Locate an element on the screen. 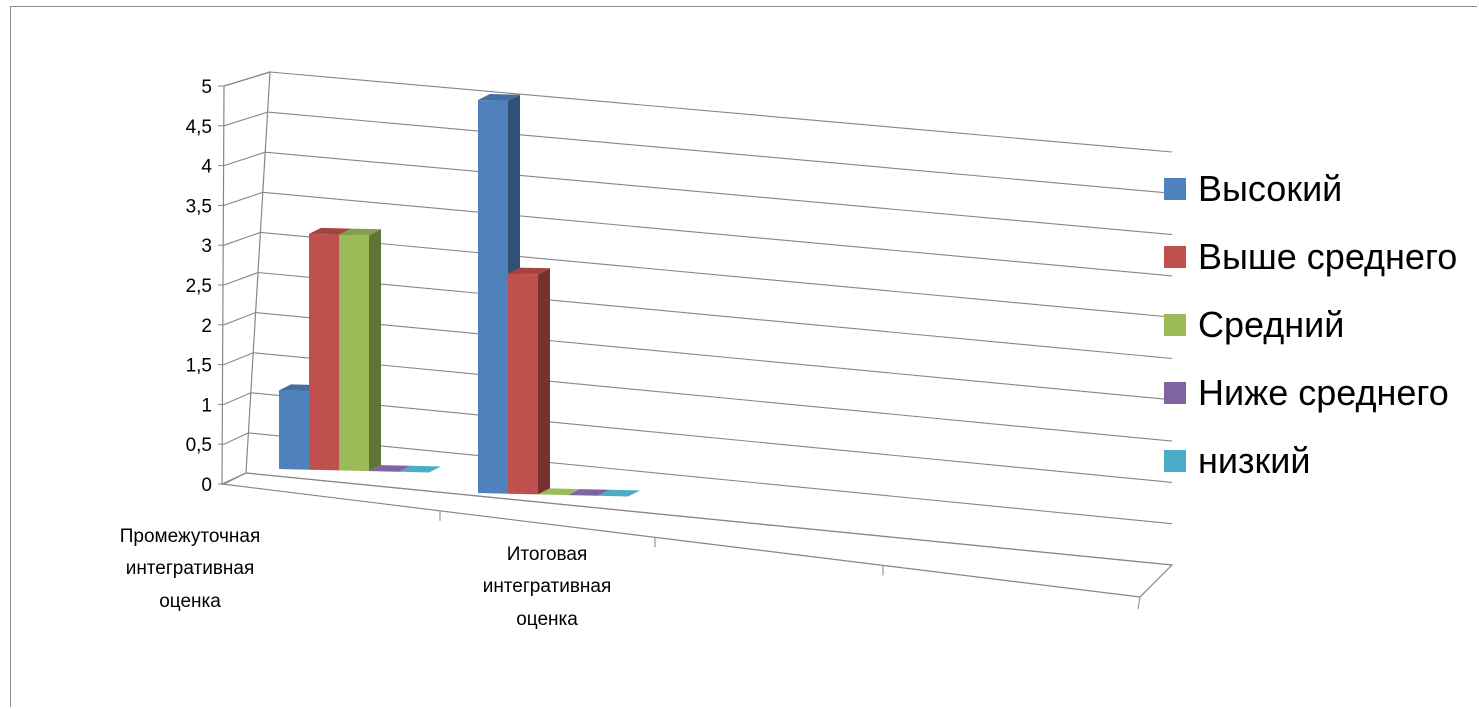 The image size is (1479, 709). y-tick-label: 2 is located at coordinates (206, 326).